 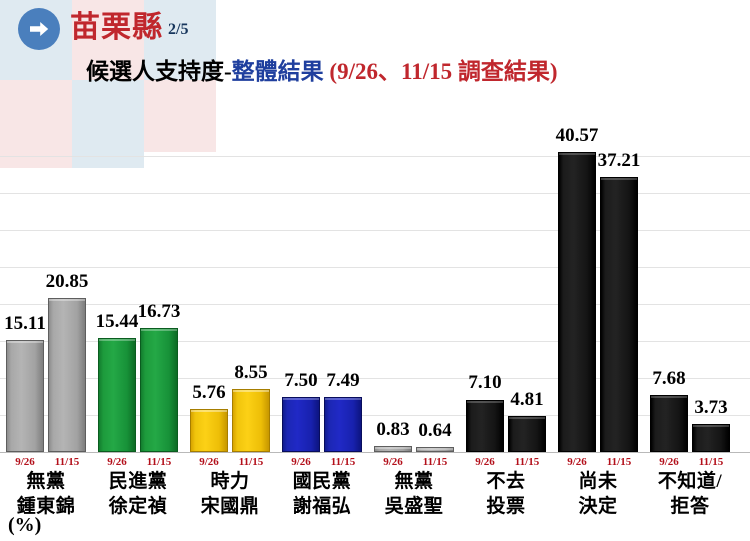 What do you see at coordinates (322, 506) in the screenshot?
I see `category-label-line2: 謝福弘` at bounding box center [322, 506].